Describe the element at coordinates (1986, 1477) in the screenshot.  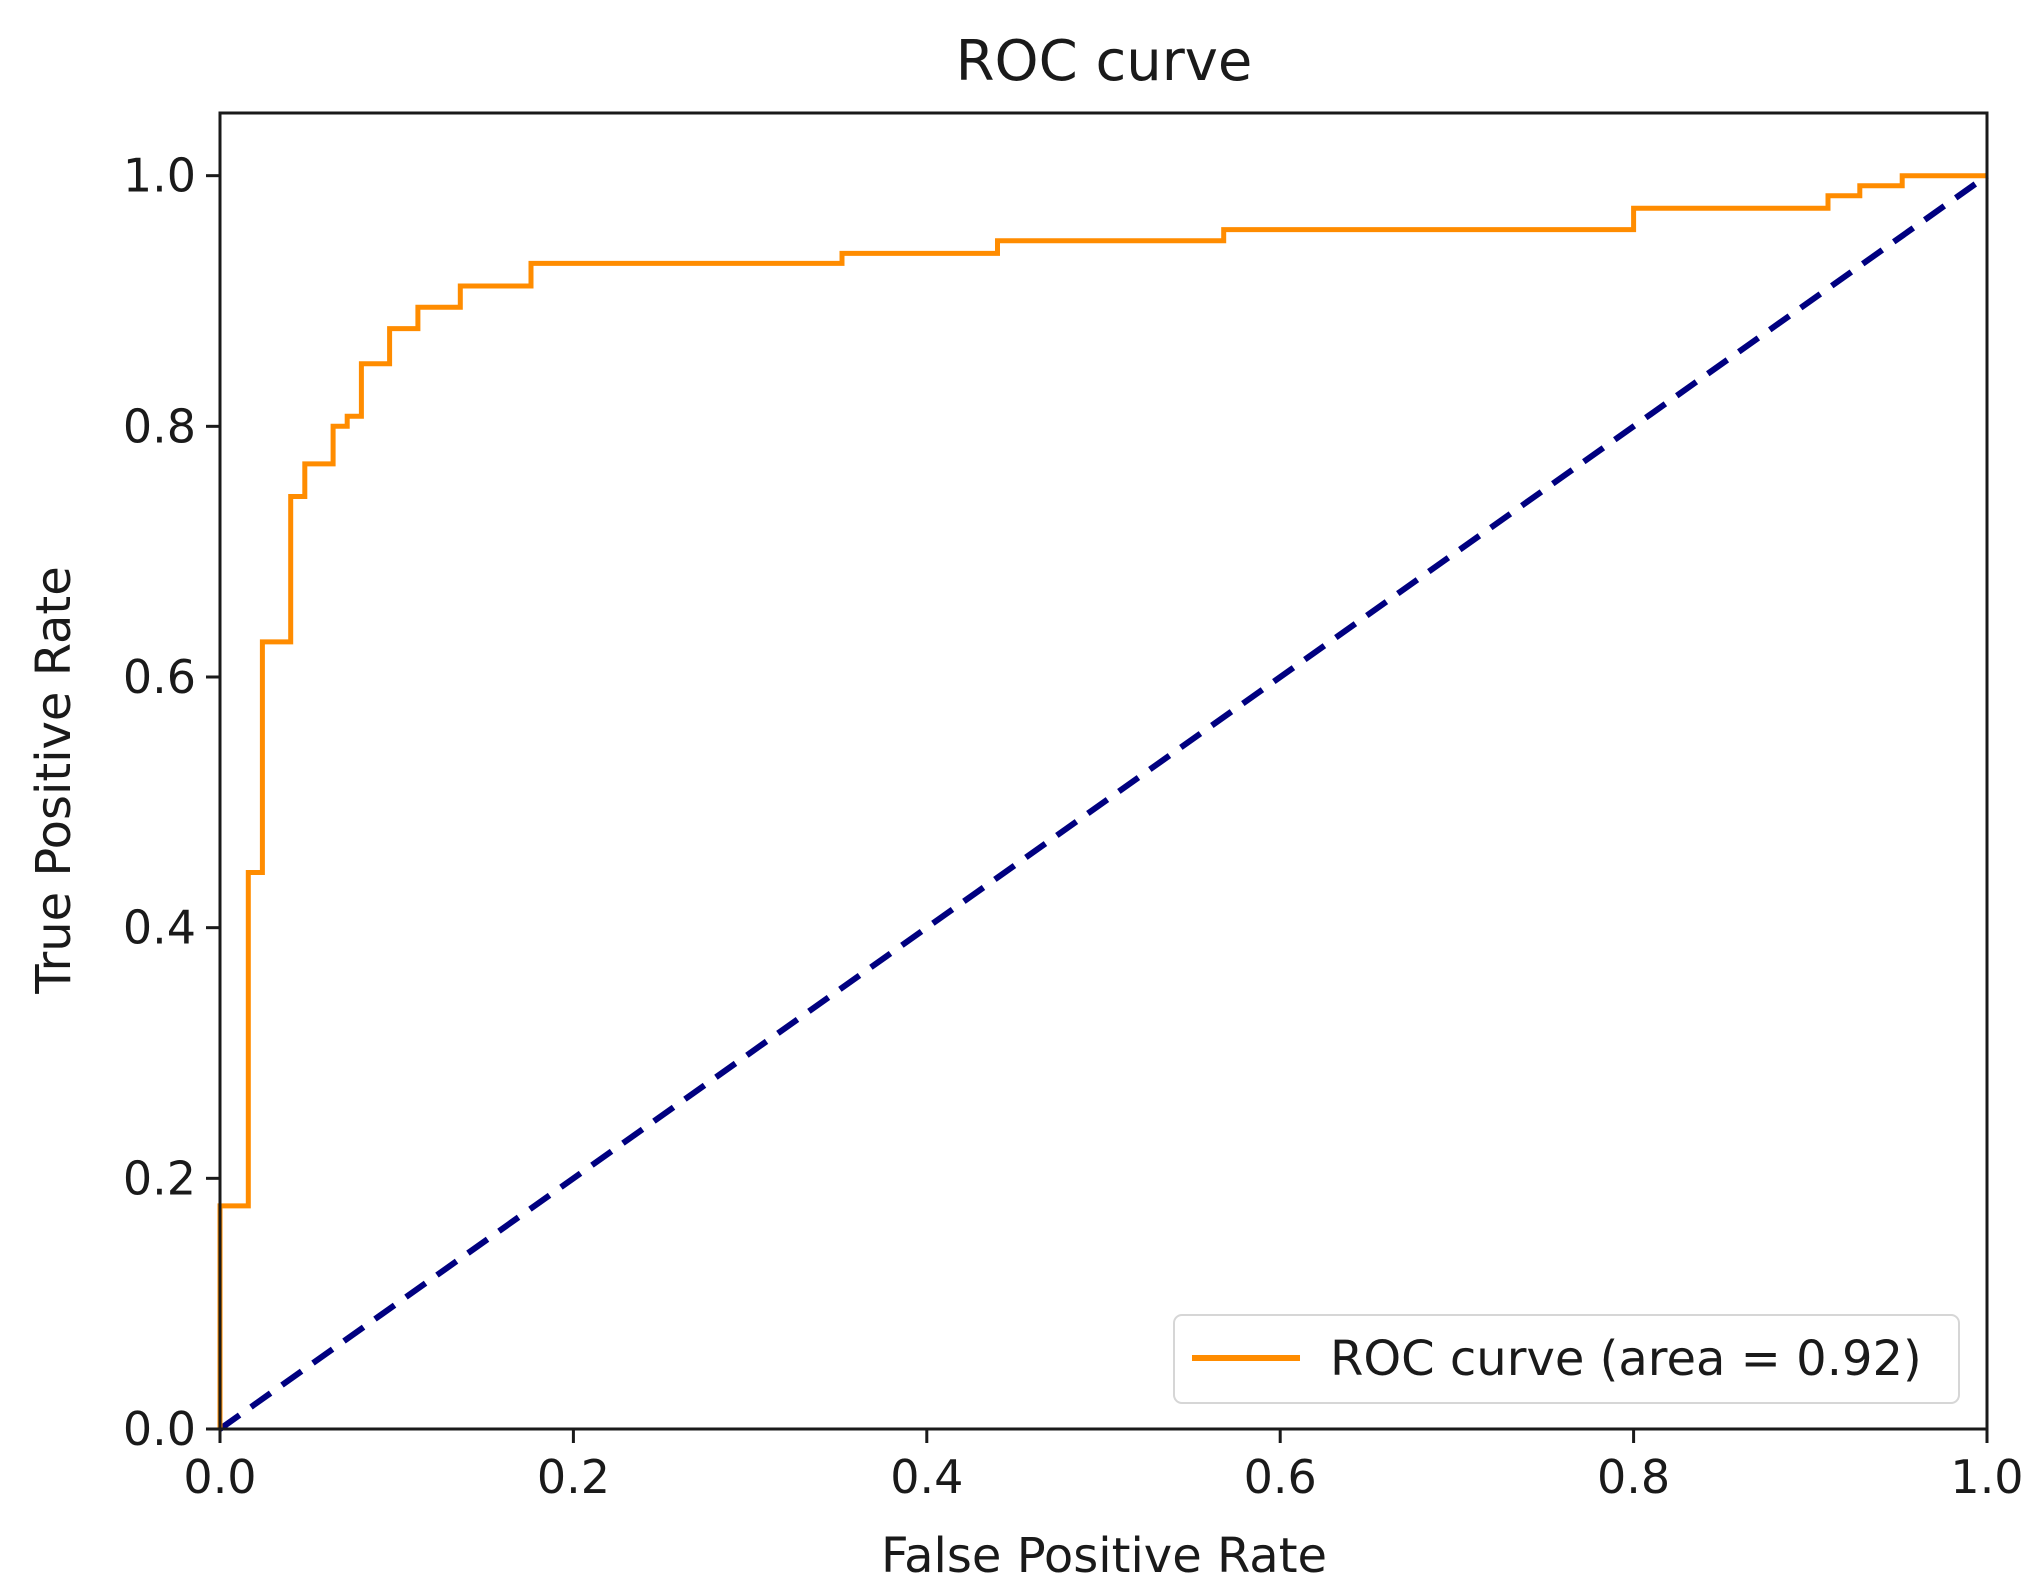
I see `x-tick-label: 1.0` at that location.